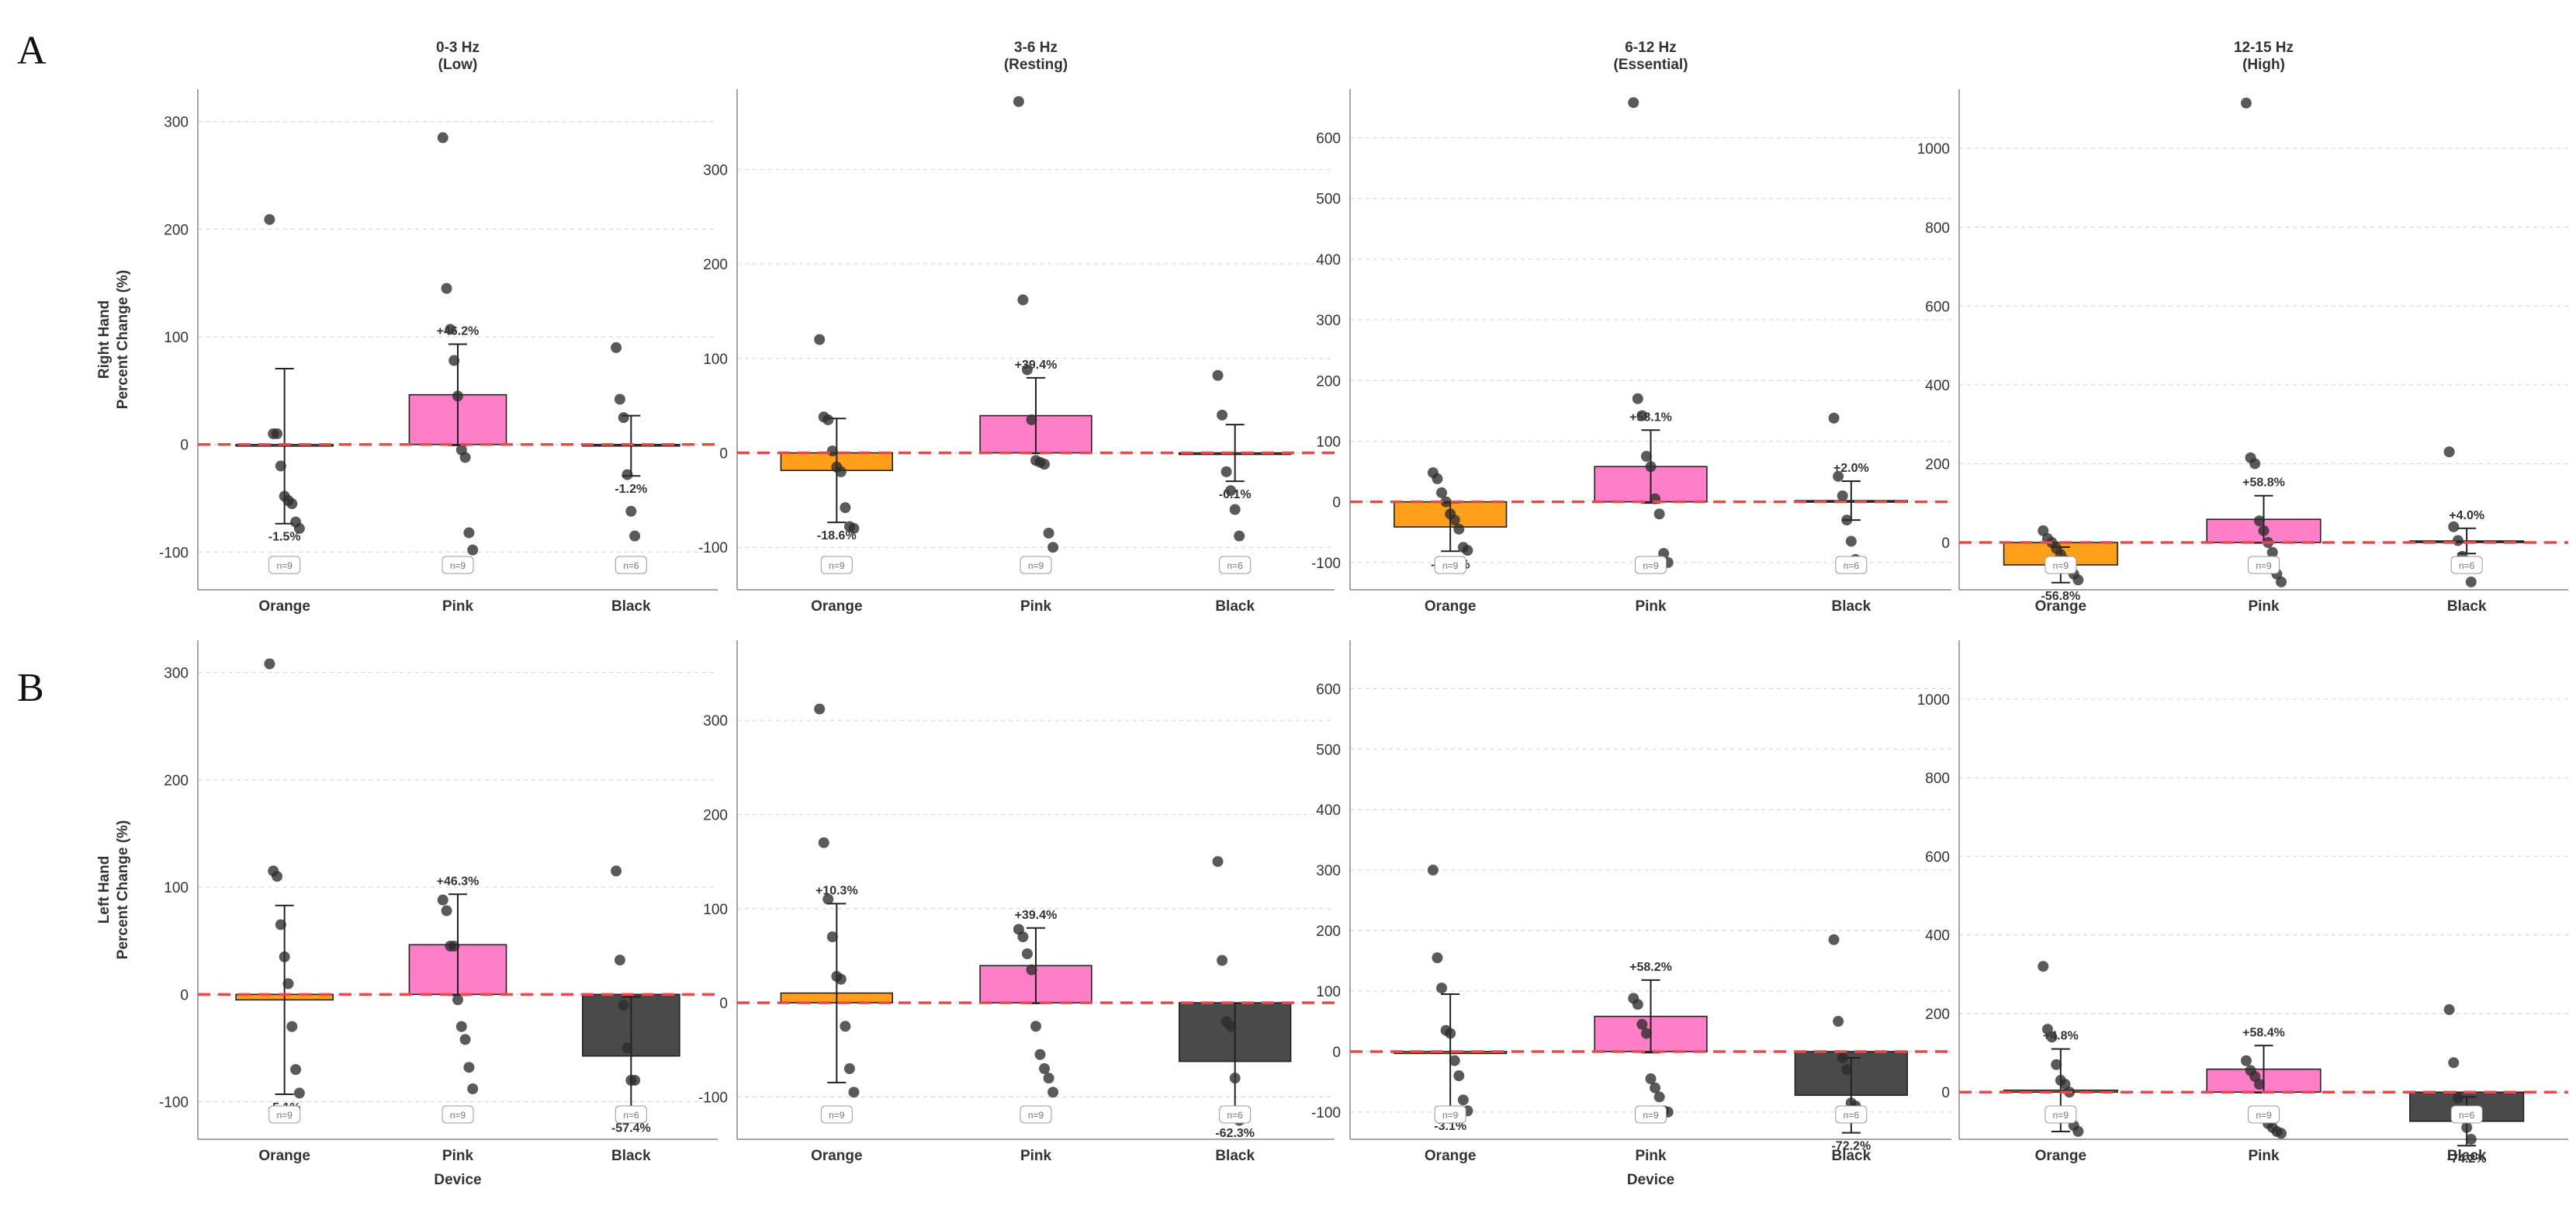  Describe the element at coordinates (1937, 228) in the screenshot. I see `y-tick-label: 800` at that location.